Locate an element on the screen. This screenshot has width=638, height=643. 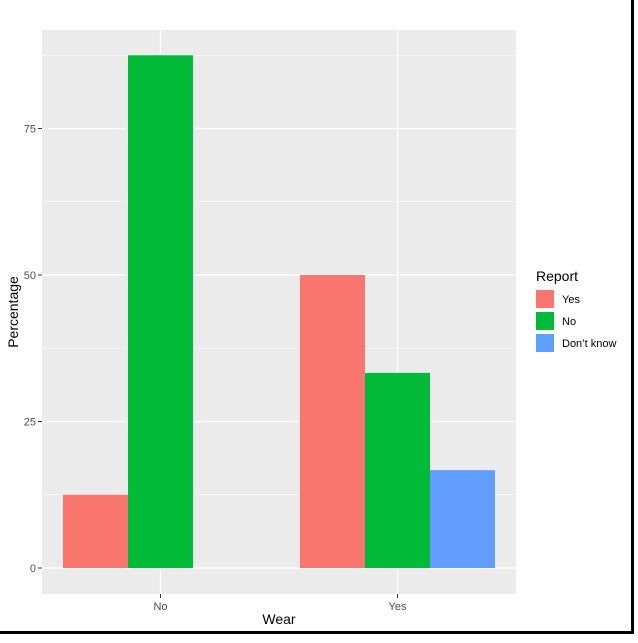
x-tick-label: No is located at coordinates (160, 607).